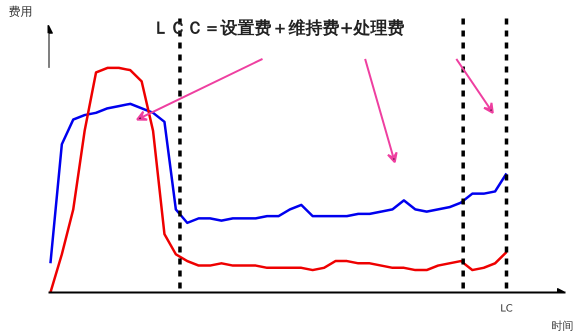 This screenshot has width=584, height=332. What do you see at coordinates (563, 326) in the screenshot?
I see `x-axis-title: 时间` at bounding box center [563, 326].